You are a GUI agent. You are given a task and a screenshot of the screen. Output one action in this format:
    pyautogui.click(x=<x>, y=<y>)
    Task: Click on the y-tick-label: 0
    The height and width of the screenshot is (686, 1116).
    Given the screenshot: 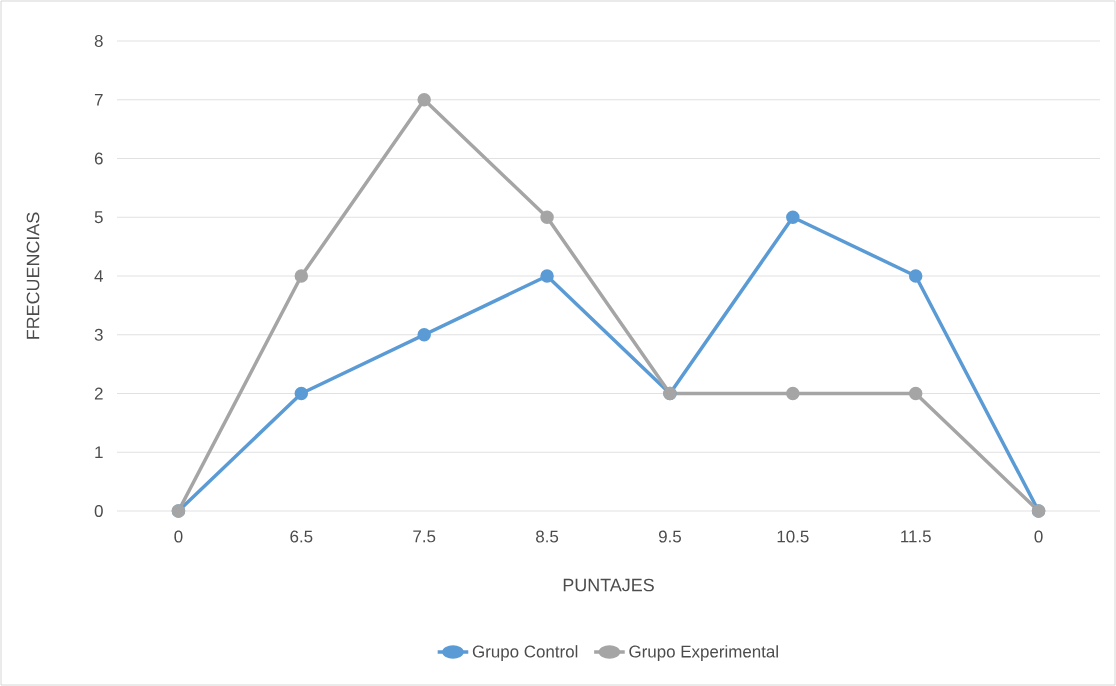 What is the action you would take?
    pyautogui.click(x=98, y=511)
    